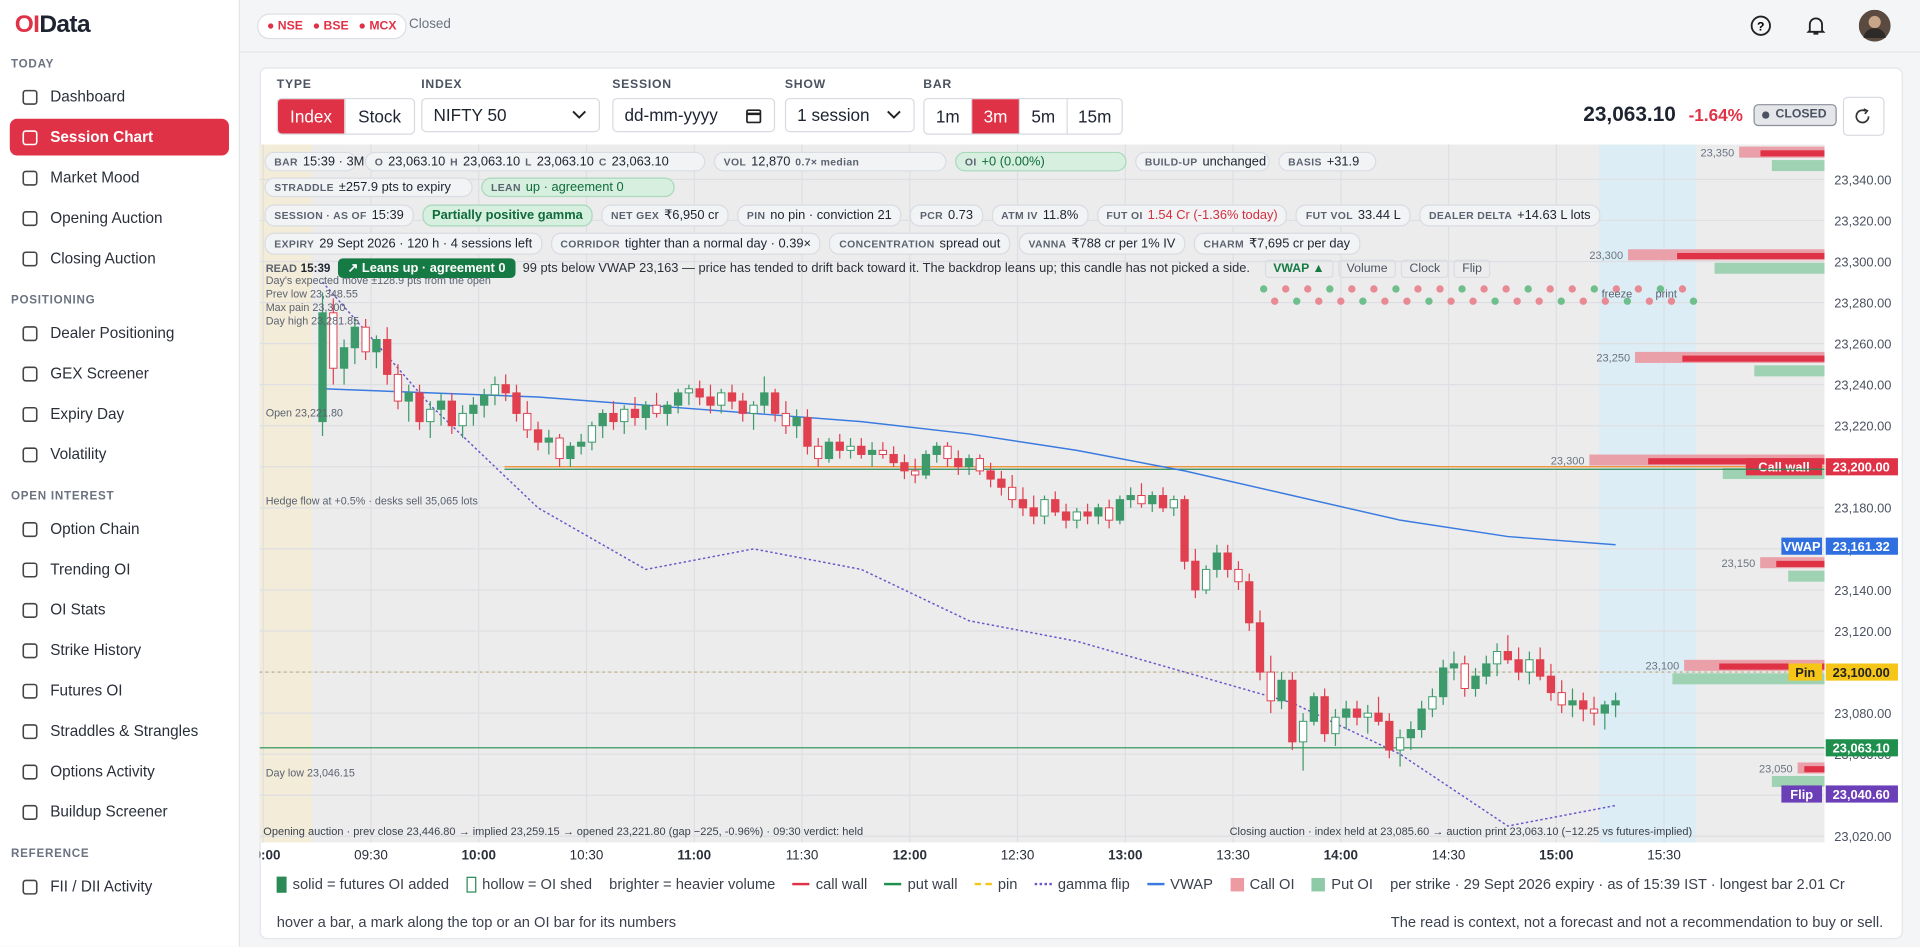 Image resolution: width=1920 pixels, height=947 pixels. I want to click on help-icon: ?, so click(1761, 26).